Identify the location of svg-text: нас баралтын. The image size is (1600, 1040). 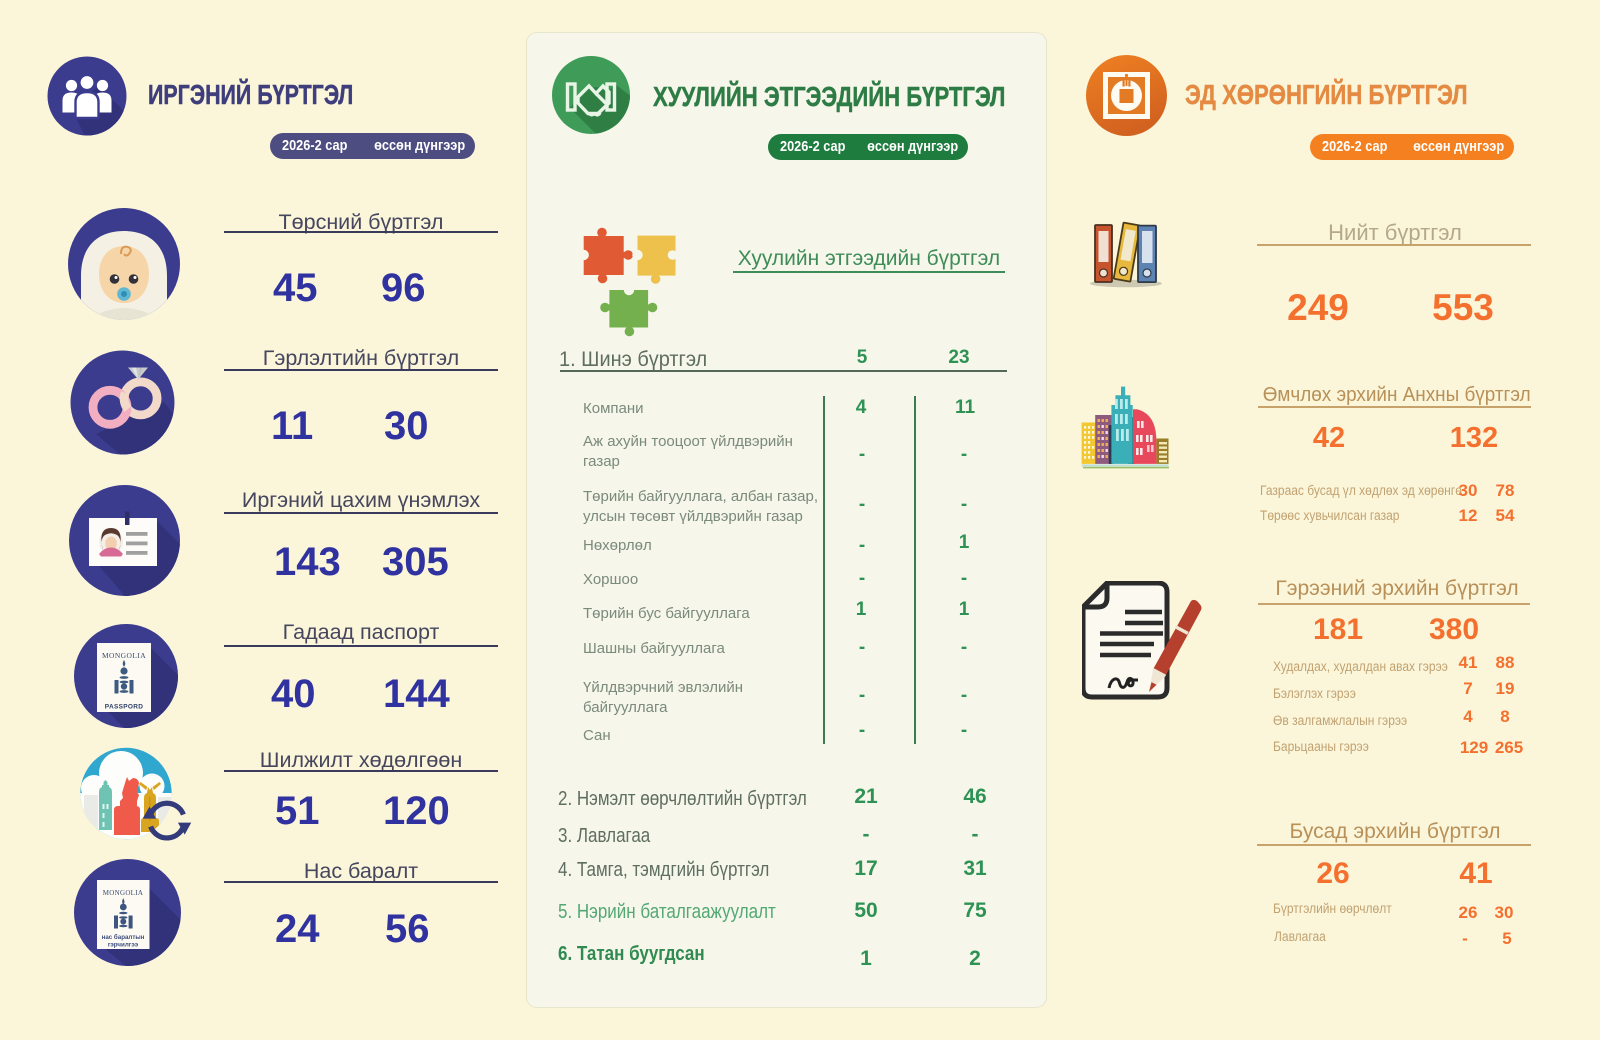
(123, 937).